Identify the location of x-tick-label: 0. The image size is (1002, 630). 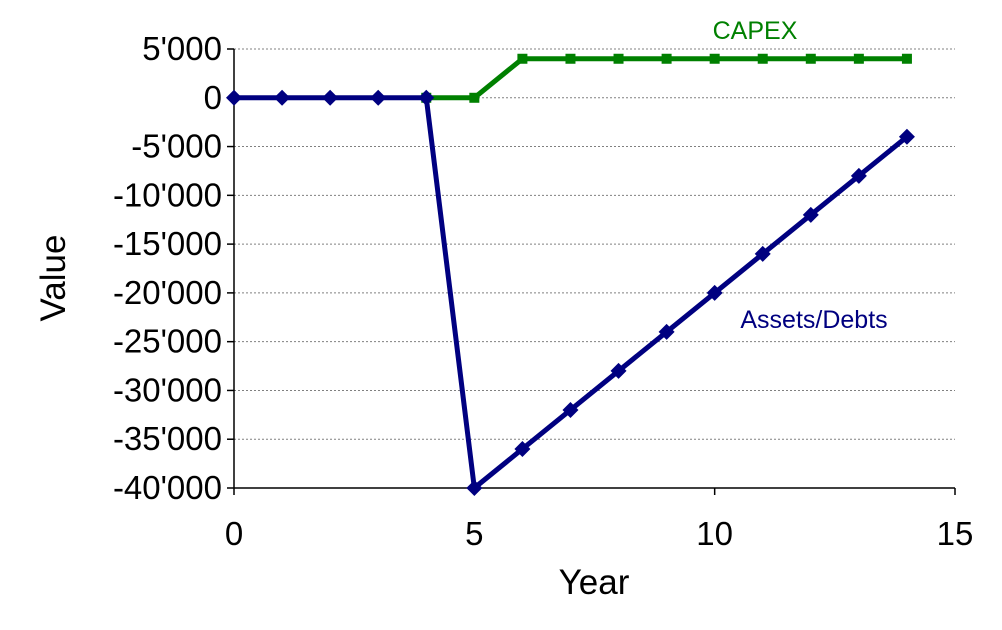
(234, 533).